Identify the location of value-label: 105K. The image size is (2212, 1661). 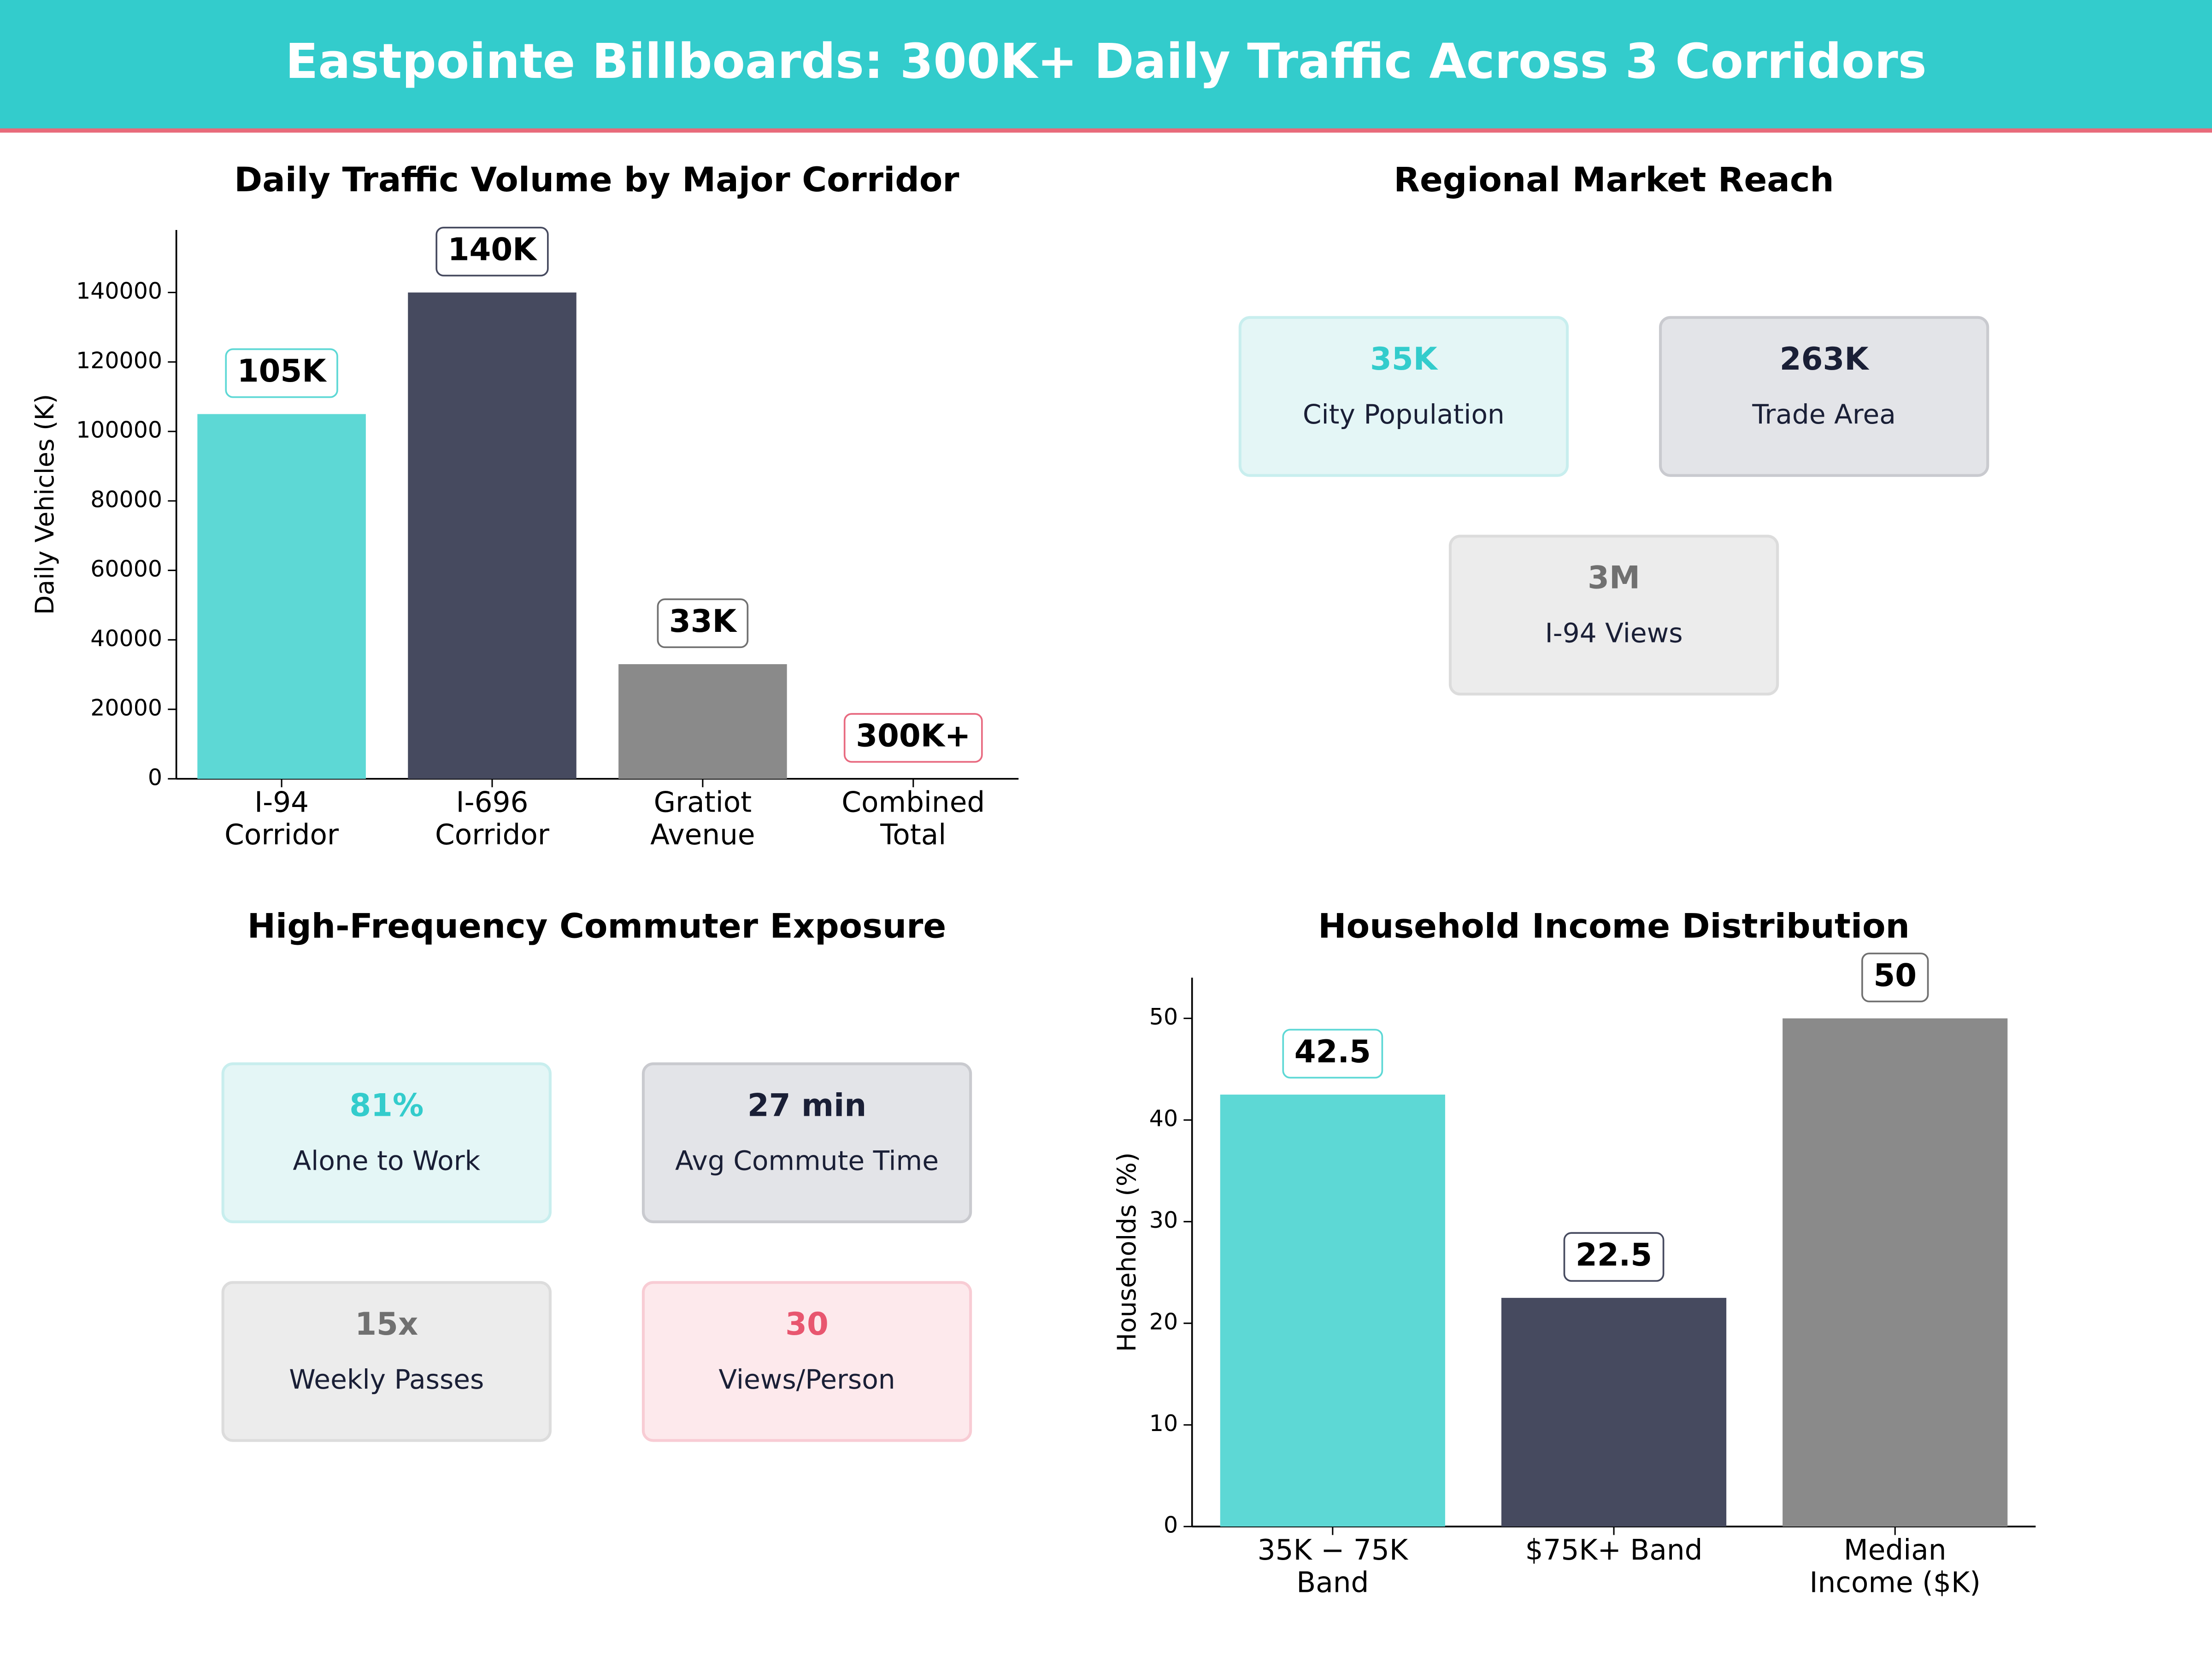
(282, 371).